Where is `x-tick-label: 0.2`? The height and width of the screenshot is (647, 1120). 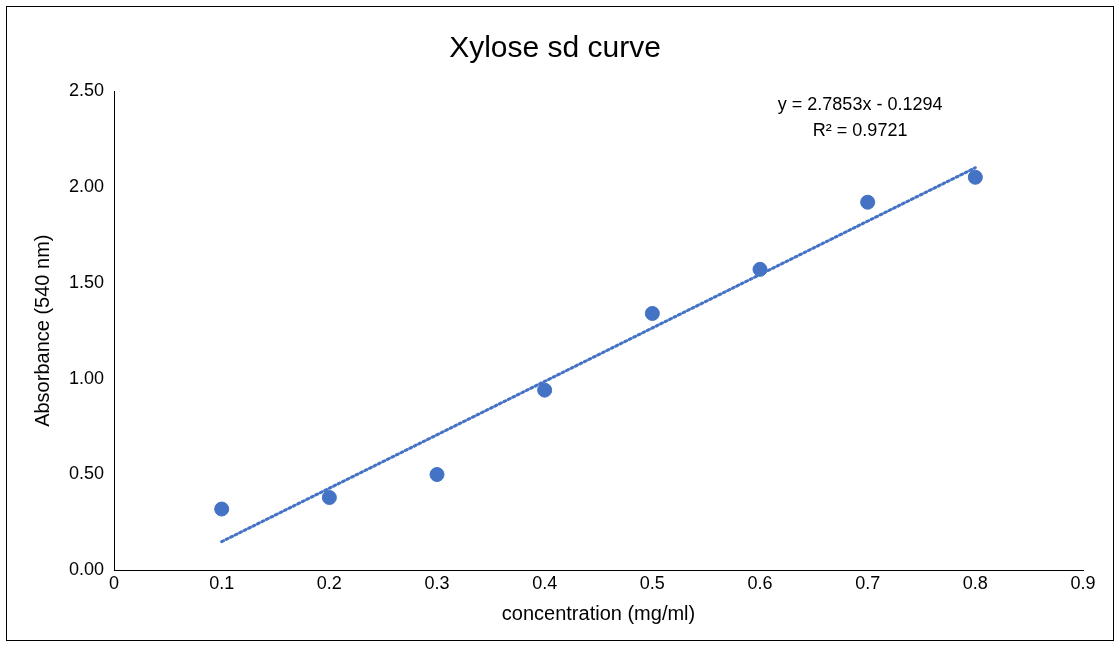 x-tick-label: 0.2 is located at coordinates (329, 583).